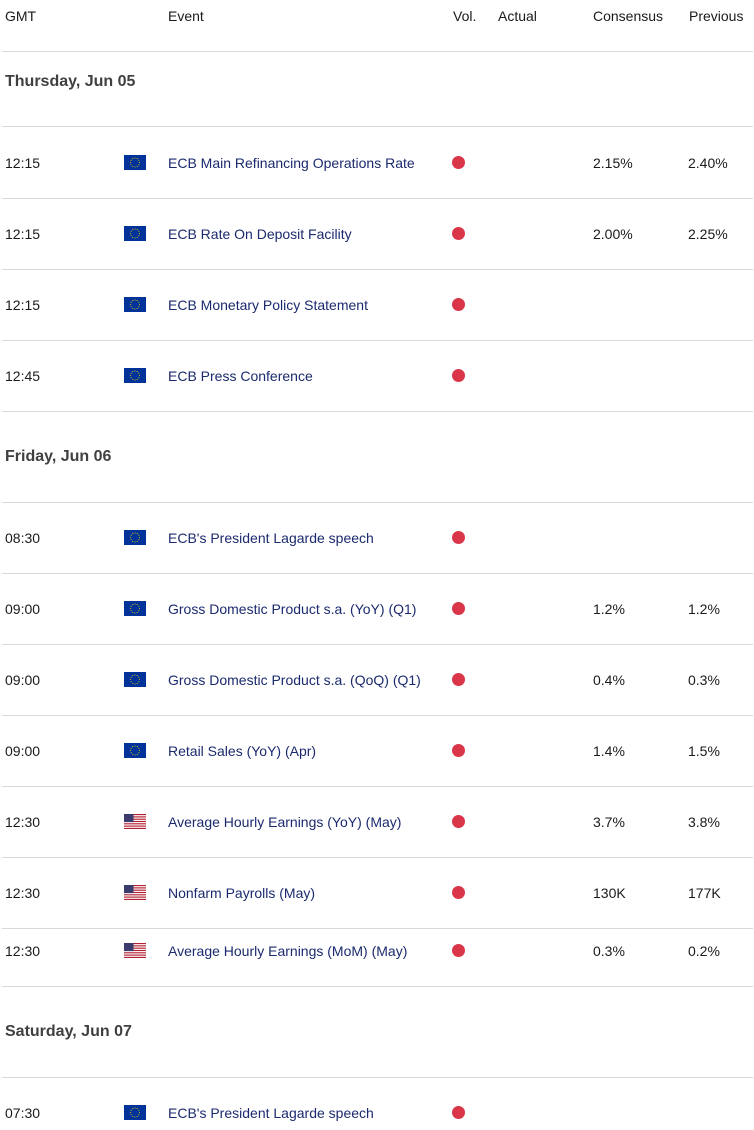 The image size is (754, 1130). Describe the element at coordinates (704, 680) in the screenshot. I see `previous-value: 0.3%` at that location.